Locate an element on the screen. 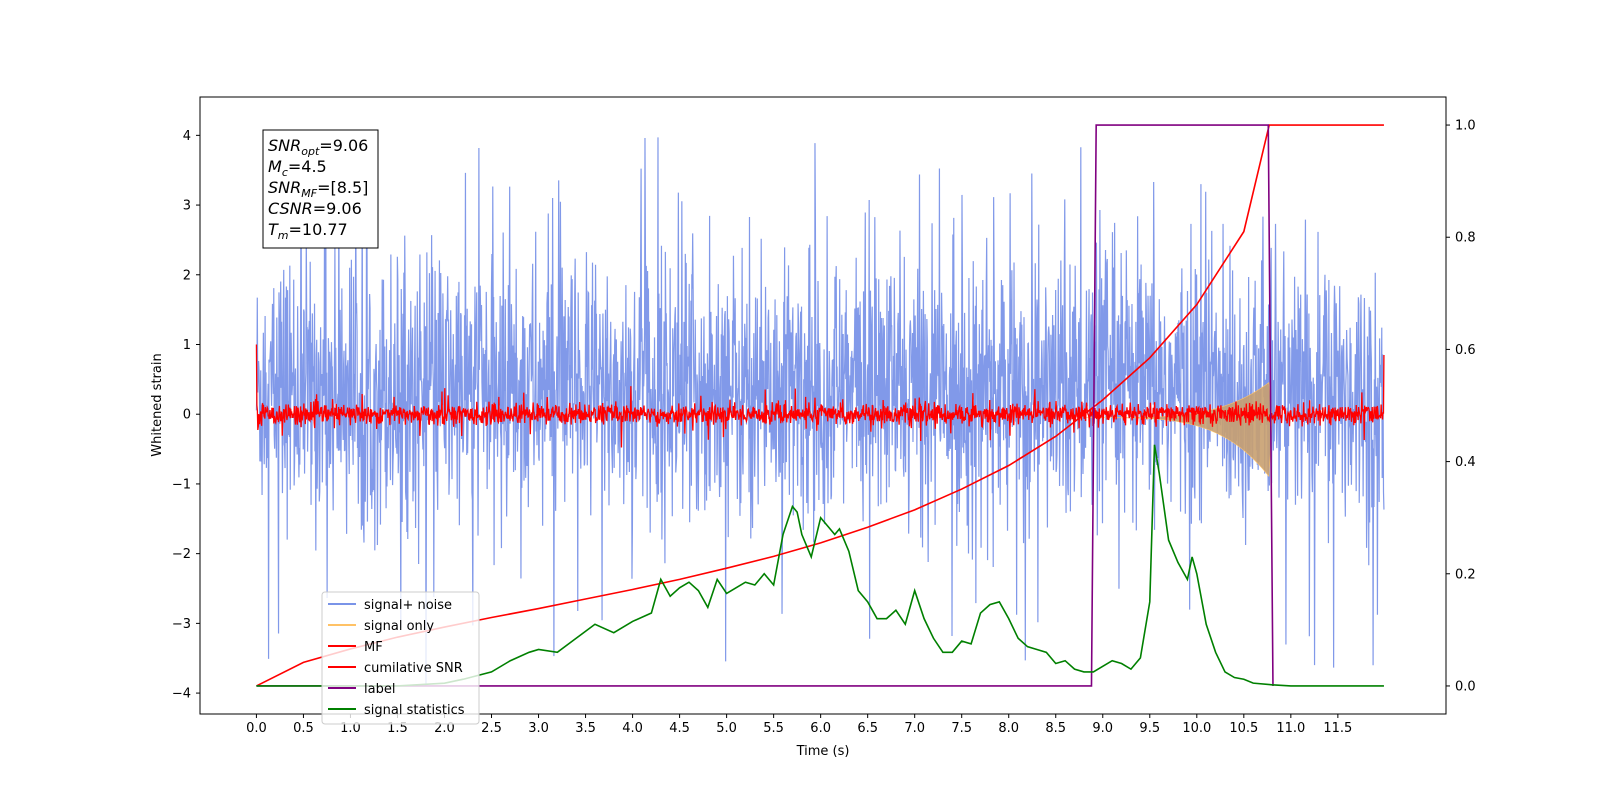 Image resolution: width=1600 pixels, height=804 pixels. y-axis-left: 4 3 2 1 0 −1 −2 −3 −4 is located at coordinates (186, 415).